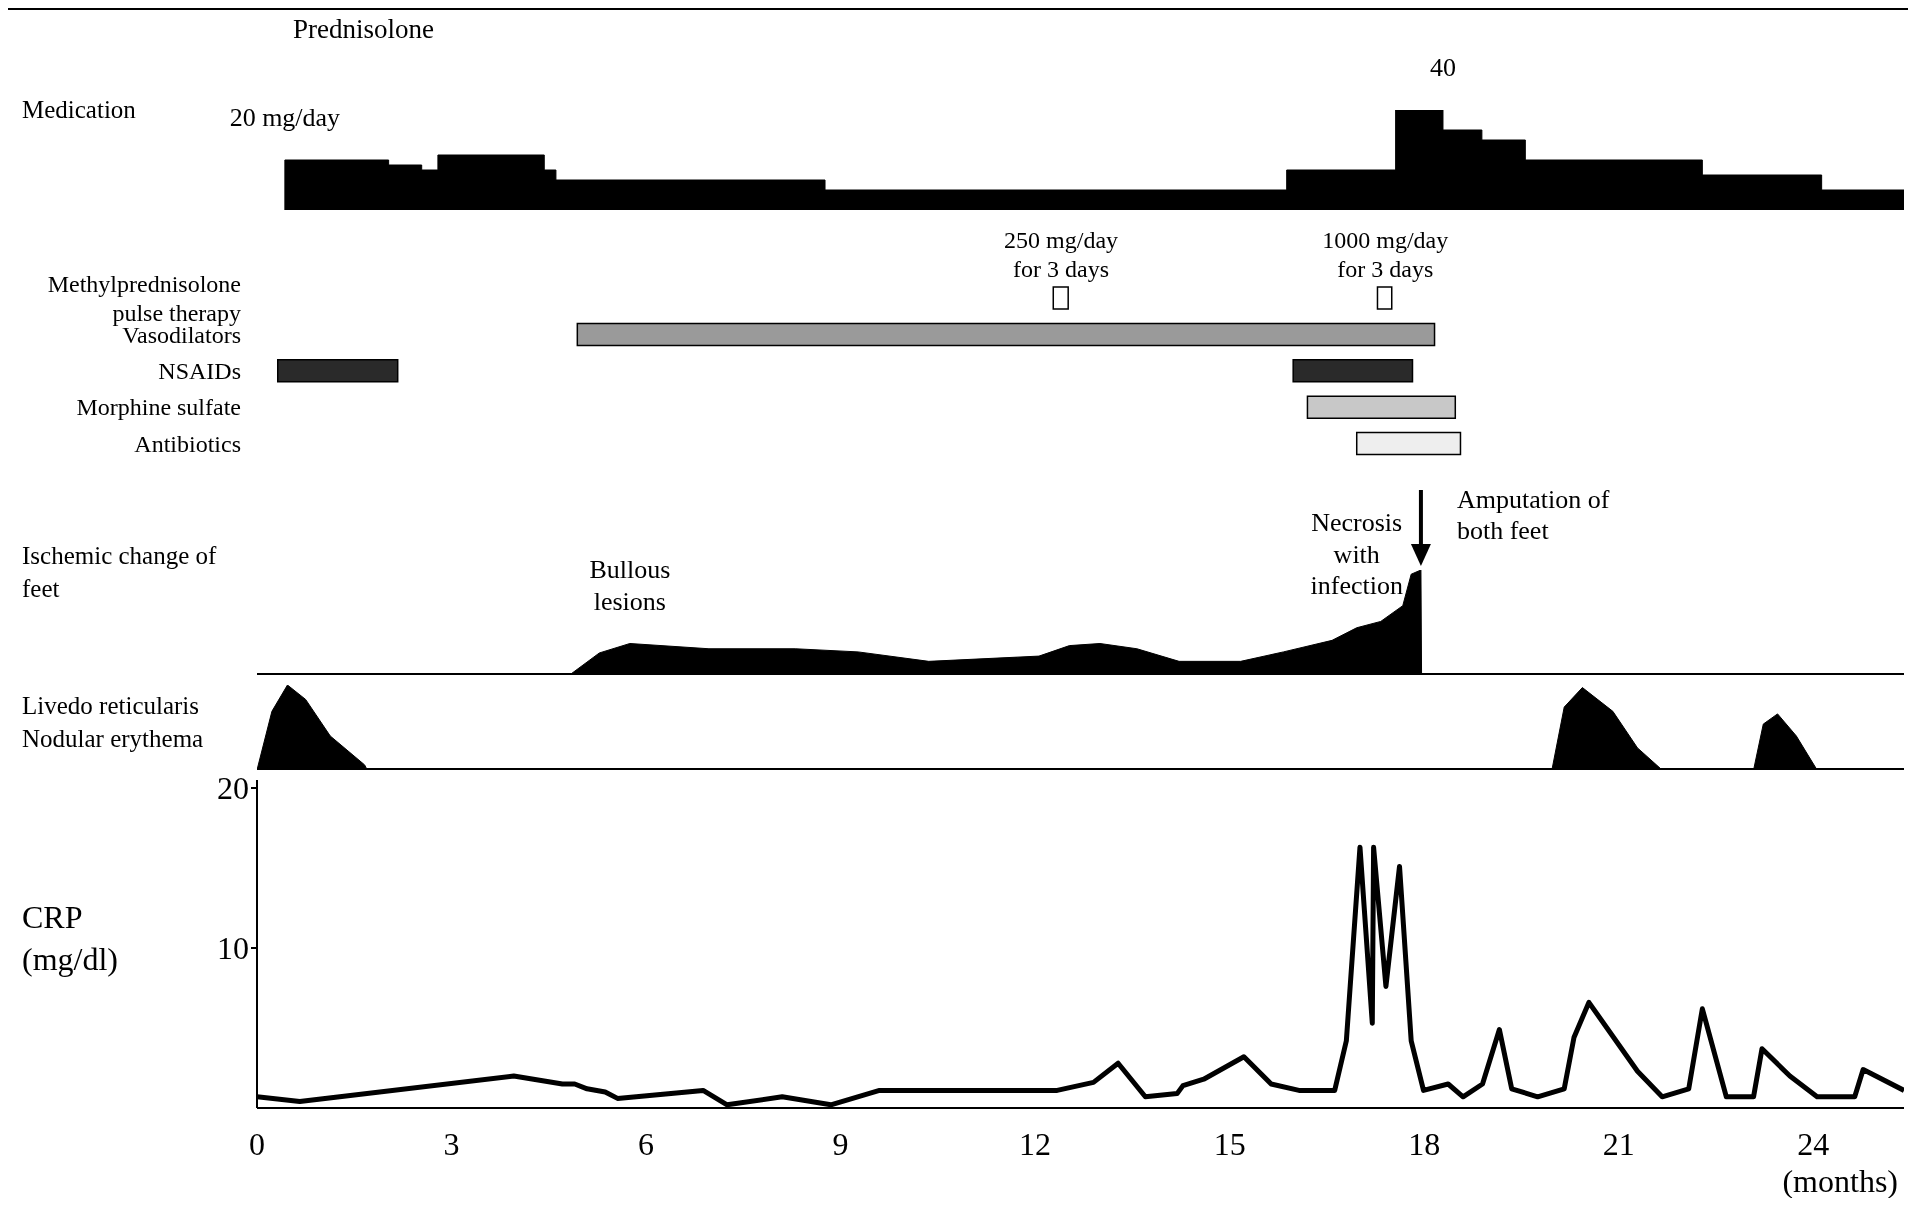  Describe the element at coordinates (1385, 255) in the screenshot. I see `annotation: 1000 mg/day for 3 days` at that location.